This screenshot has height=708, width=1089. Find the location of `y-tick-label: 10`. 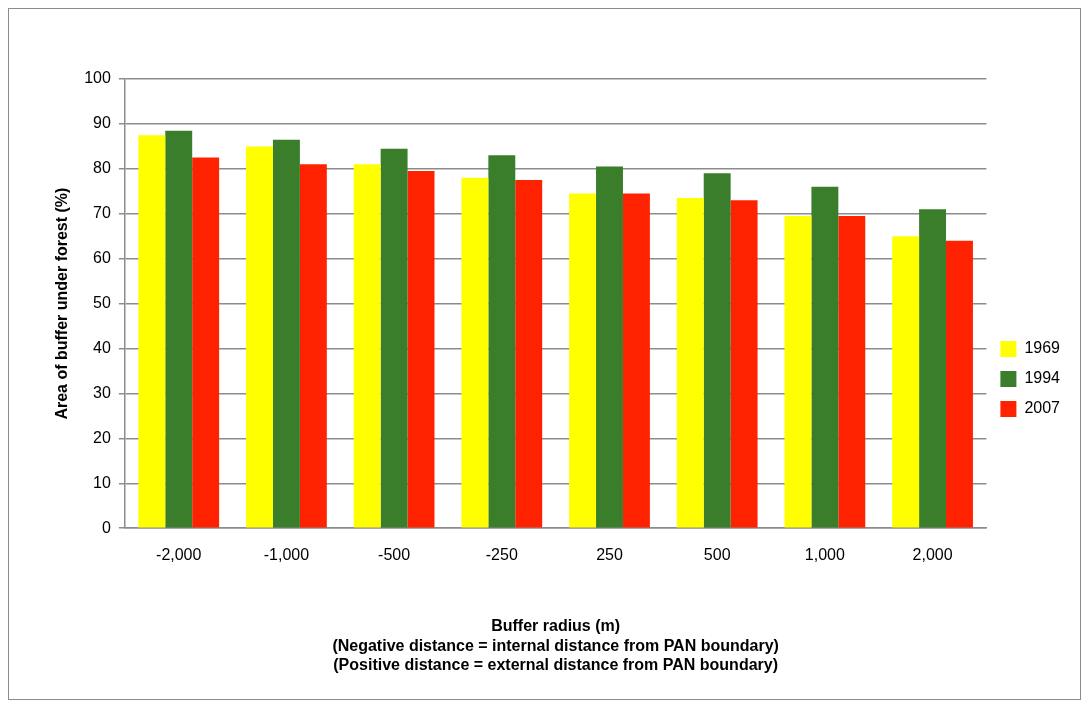

y-tick-label: 10 is located at coordinates (102, 482).